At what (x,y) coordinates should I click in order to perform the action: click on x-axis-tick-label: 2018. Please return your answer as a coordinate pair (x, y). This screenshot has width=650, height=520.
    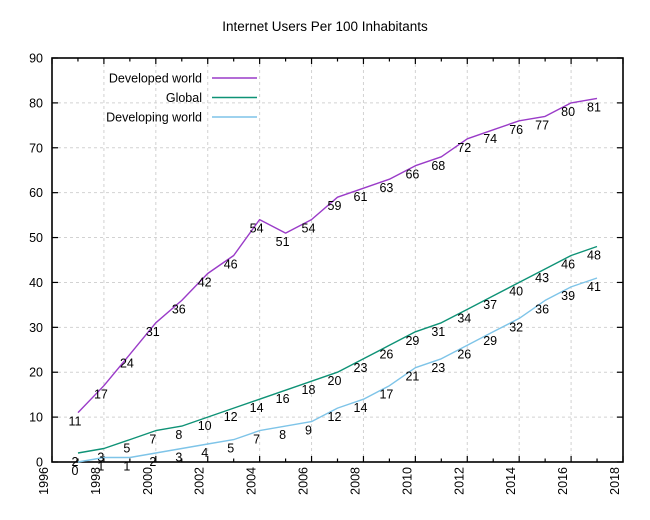
    Looking at the image, I should click on (615, 481).